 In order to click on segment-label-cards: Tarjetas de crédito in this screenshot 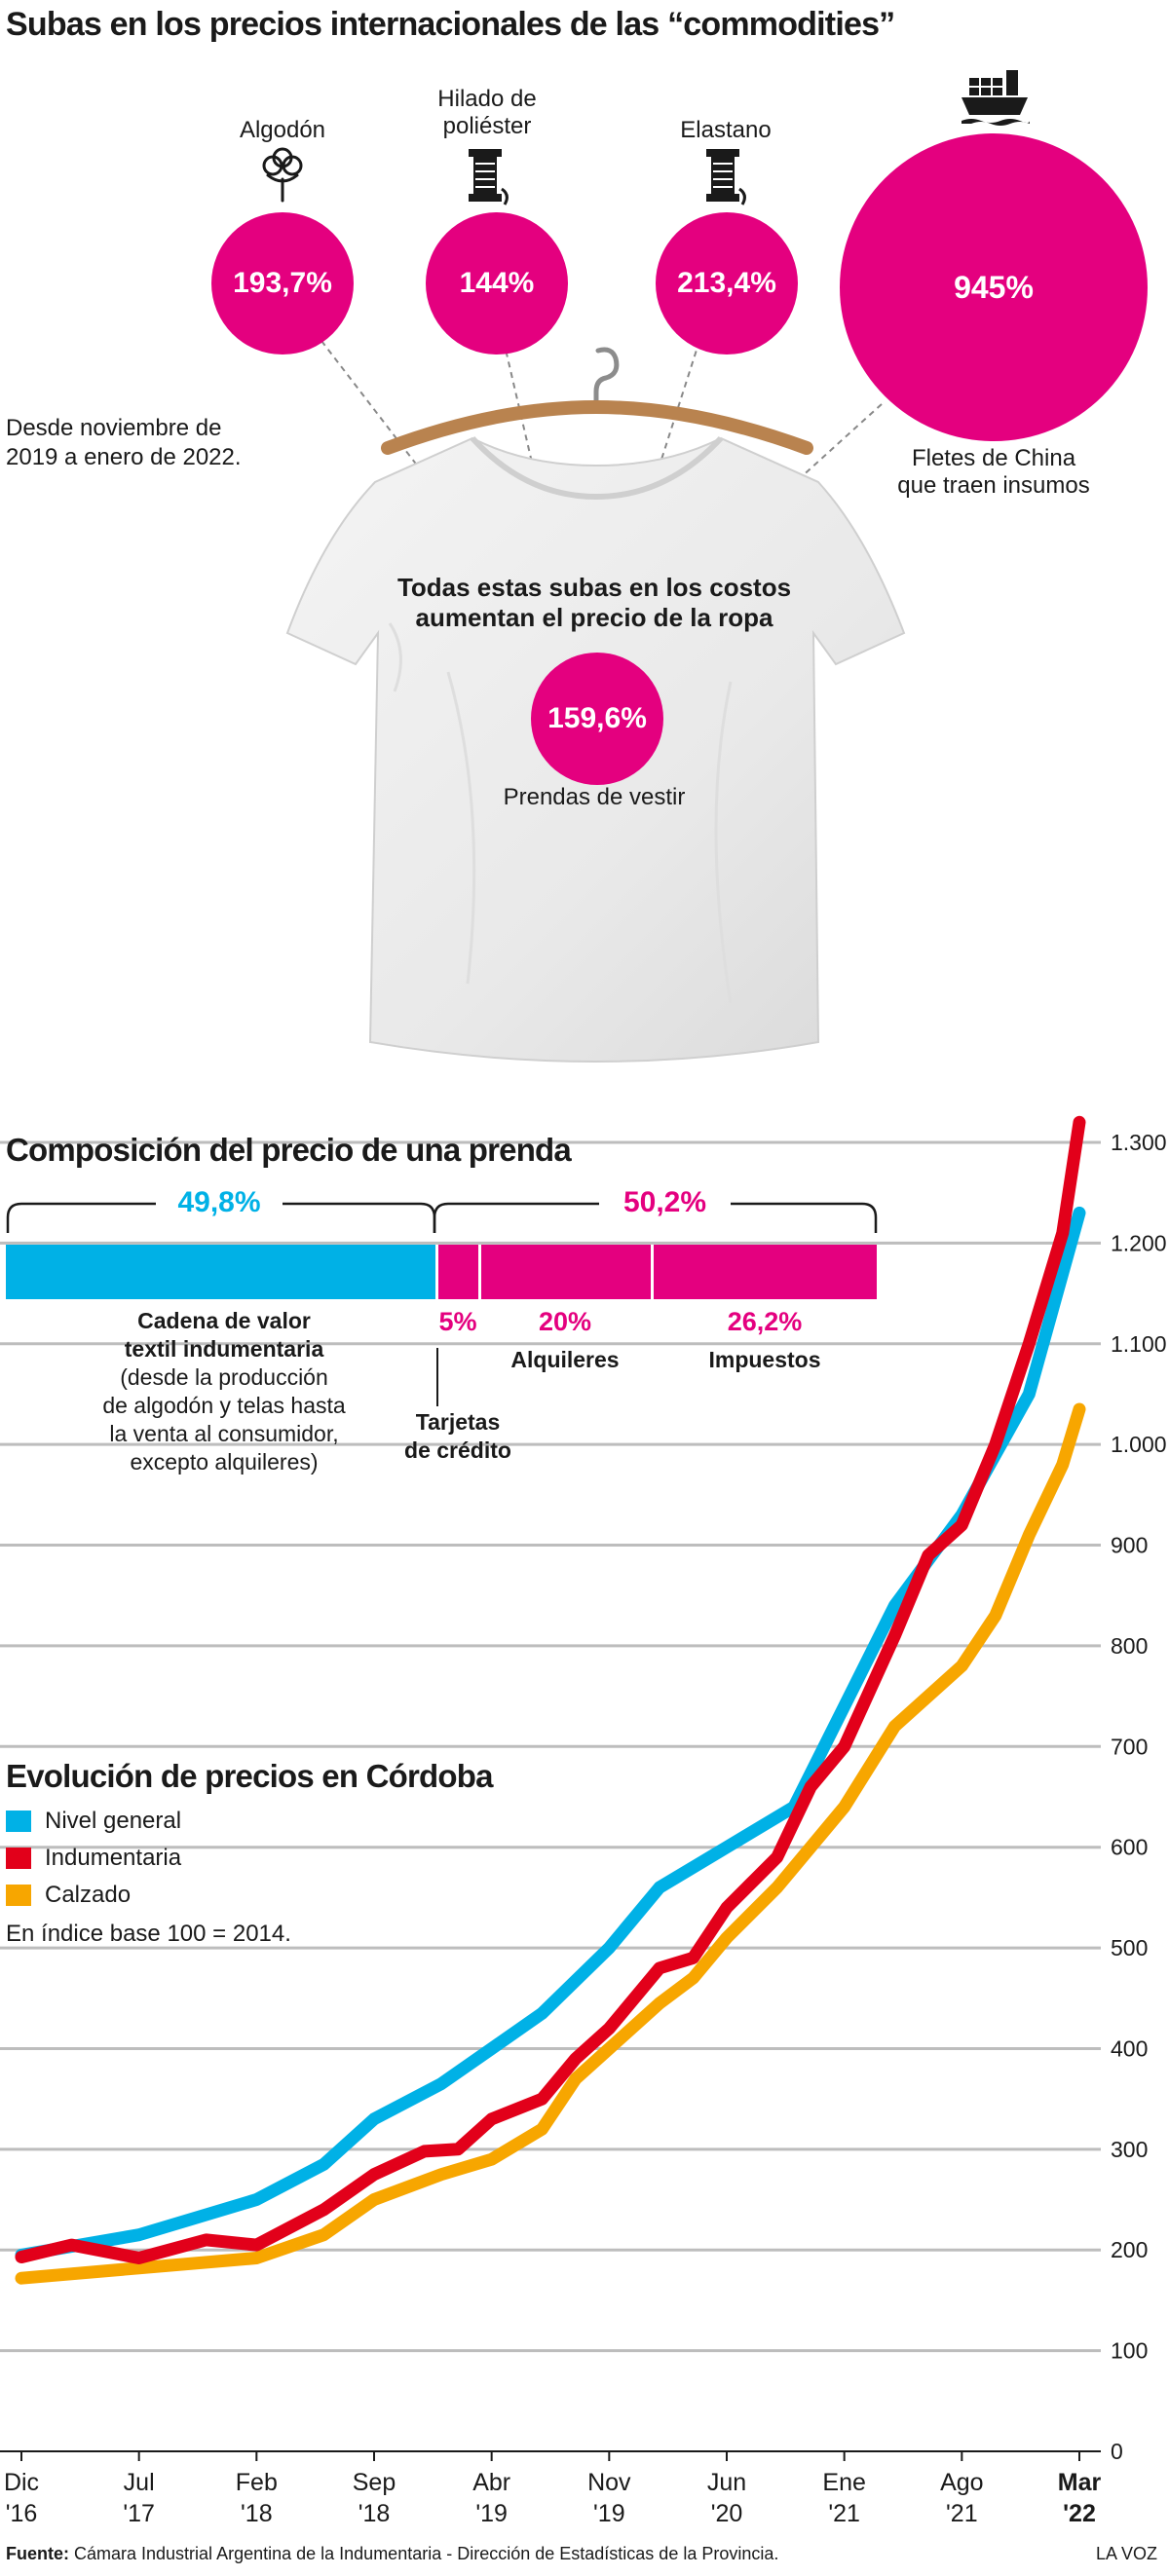, I will do `click(457, 1436)`.